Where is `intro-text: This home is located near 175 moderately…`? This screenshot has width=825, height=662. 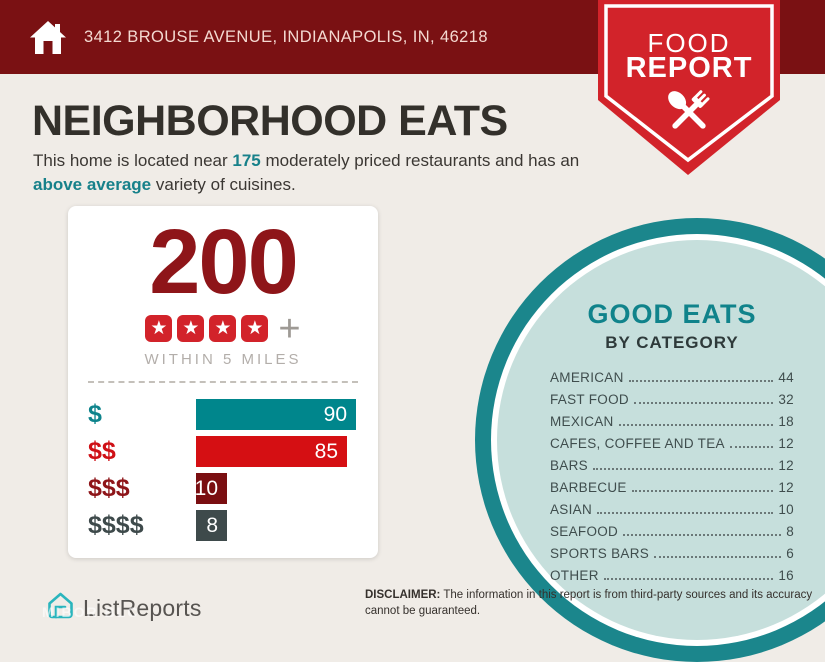 intro-text: This home is located near 175 moderately… is located at coordinates (309, 173).